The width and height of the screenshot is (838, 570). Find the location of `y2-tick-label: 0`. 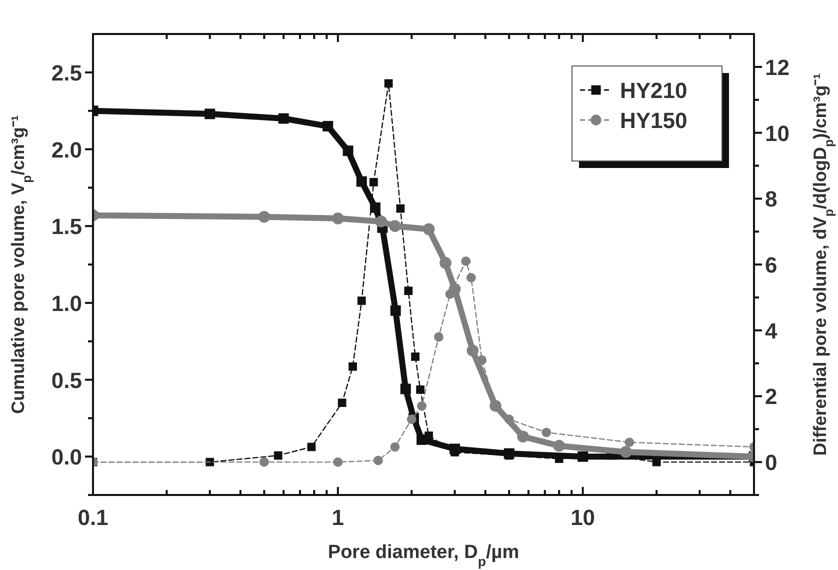

y2-tick-label: 0 is located at coordinates (771, 463).